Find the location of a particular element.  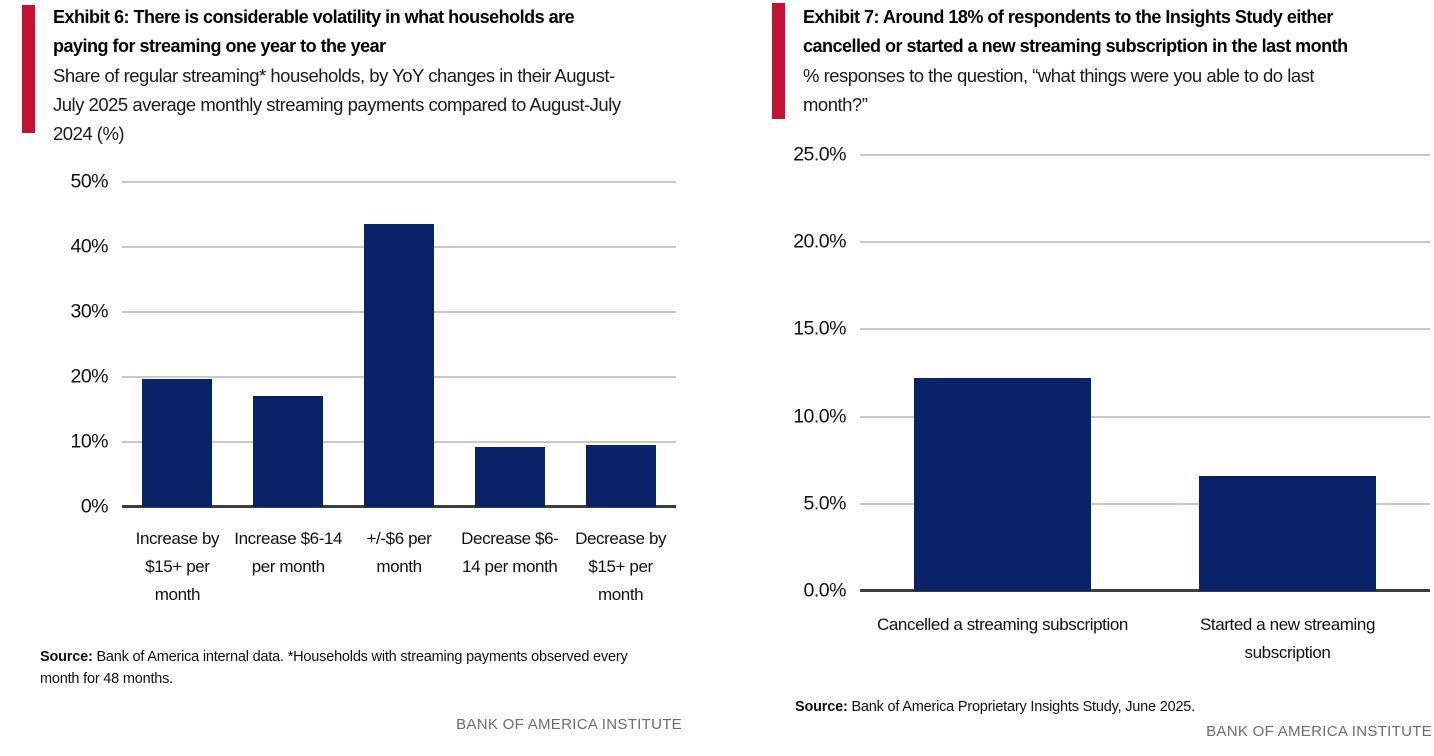

x-axis-line is located at coordinates (1145, 590).